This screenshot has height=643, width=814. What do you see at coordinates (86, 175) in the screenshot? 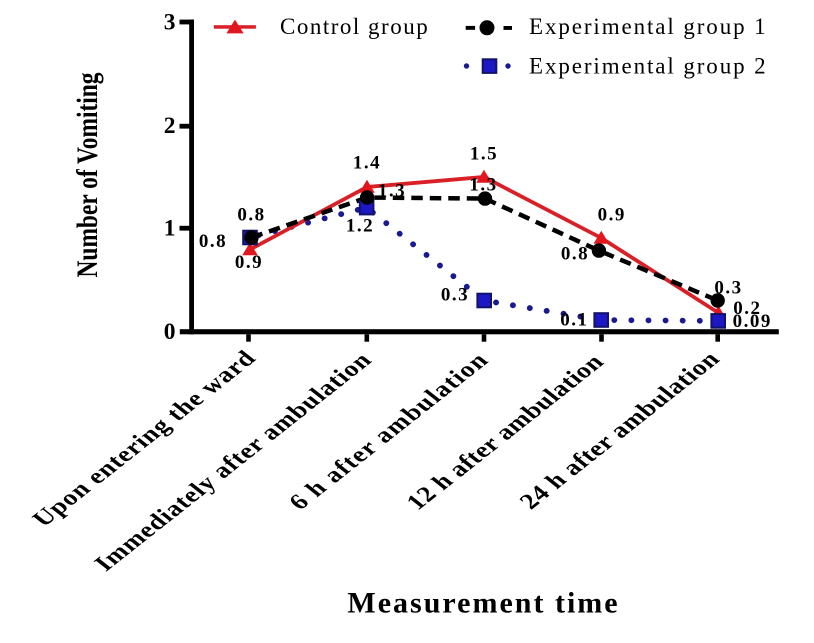
I see `svg-text: Number of Vomiting` at bounding box center [86, 175].